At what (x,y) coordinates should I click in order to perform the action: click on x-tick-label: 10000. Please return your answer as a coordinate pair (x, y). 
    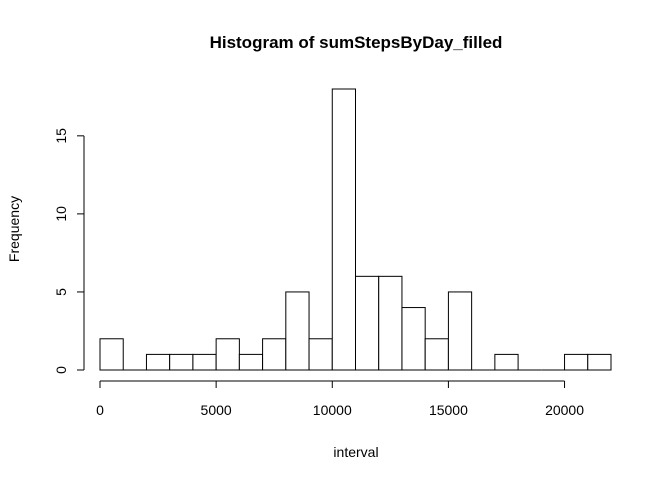
    Looking at the image, I should click on (332, 410).